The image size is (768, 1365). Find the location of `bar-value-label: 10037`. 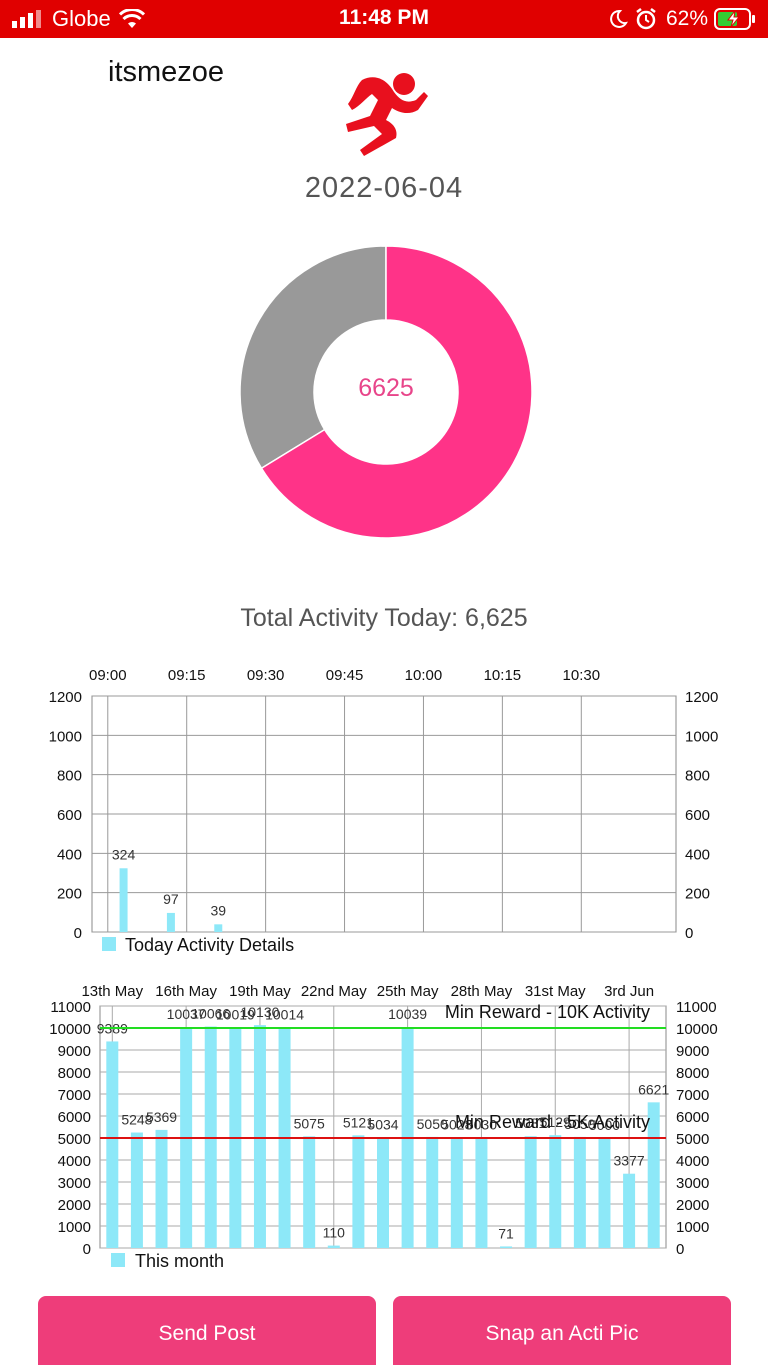

bar-value-label: 10037 is located at coordinates (186, 1014).